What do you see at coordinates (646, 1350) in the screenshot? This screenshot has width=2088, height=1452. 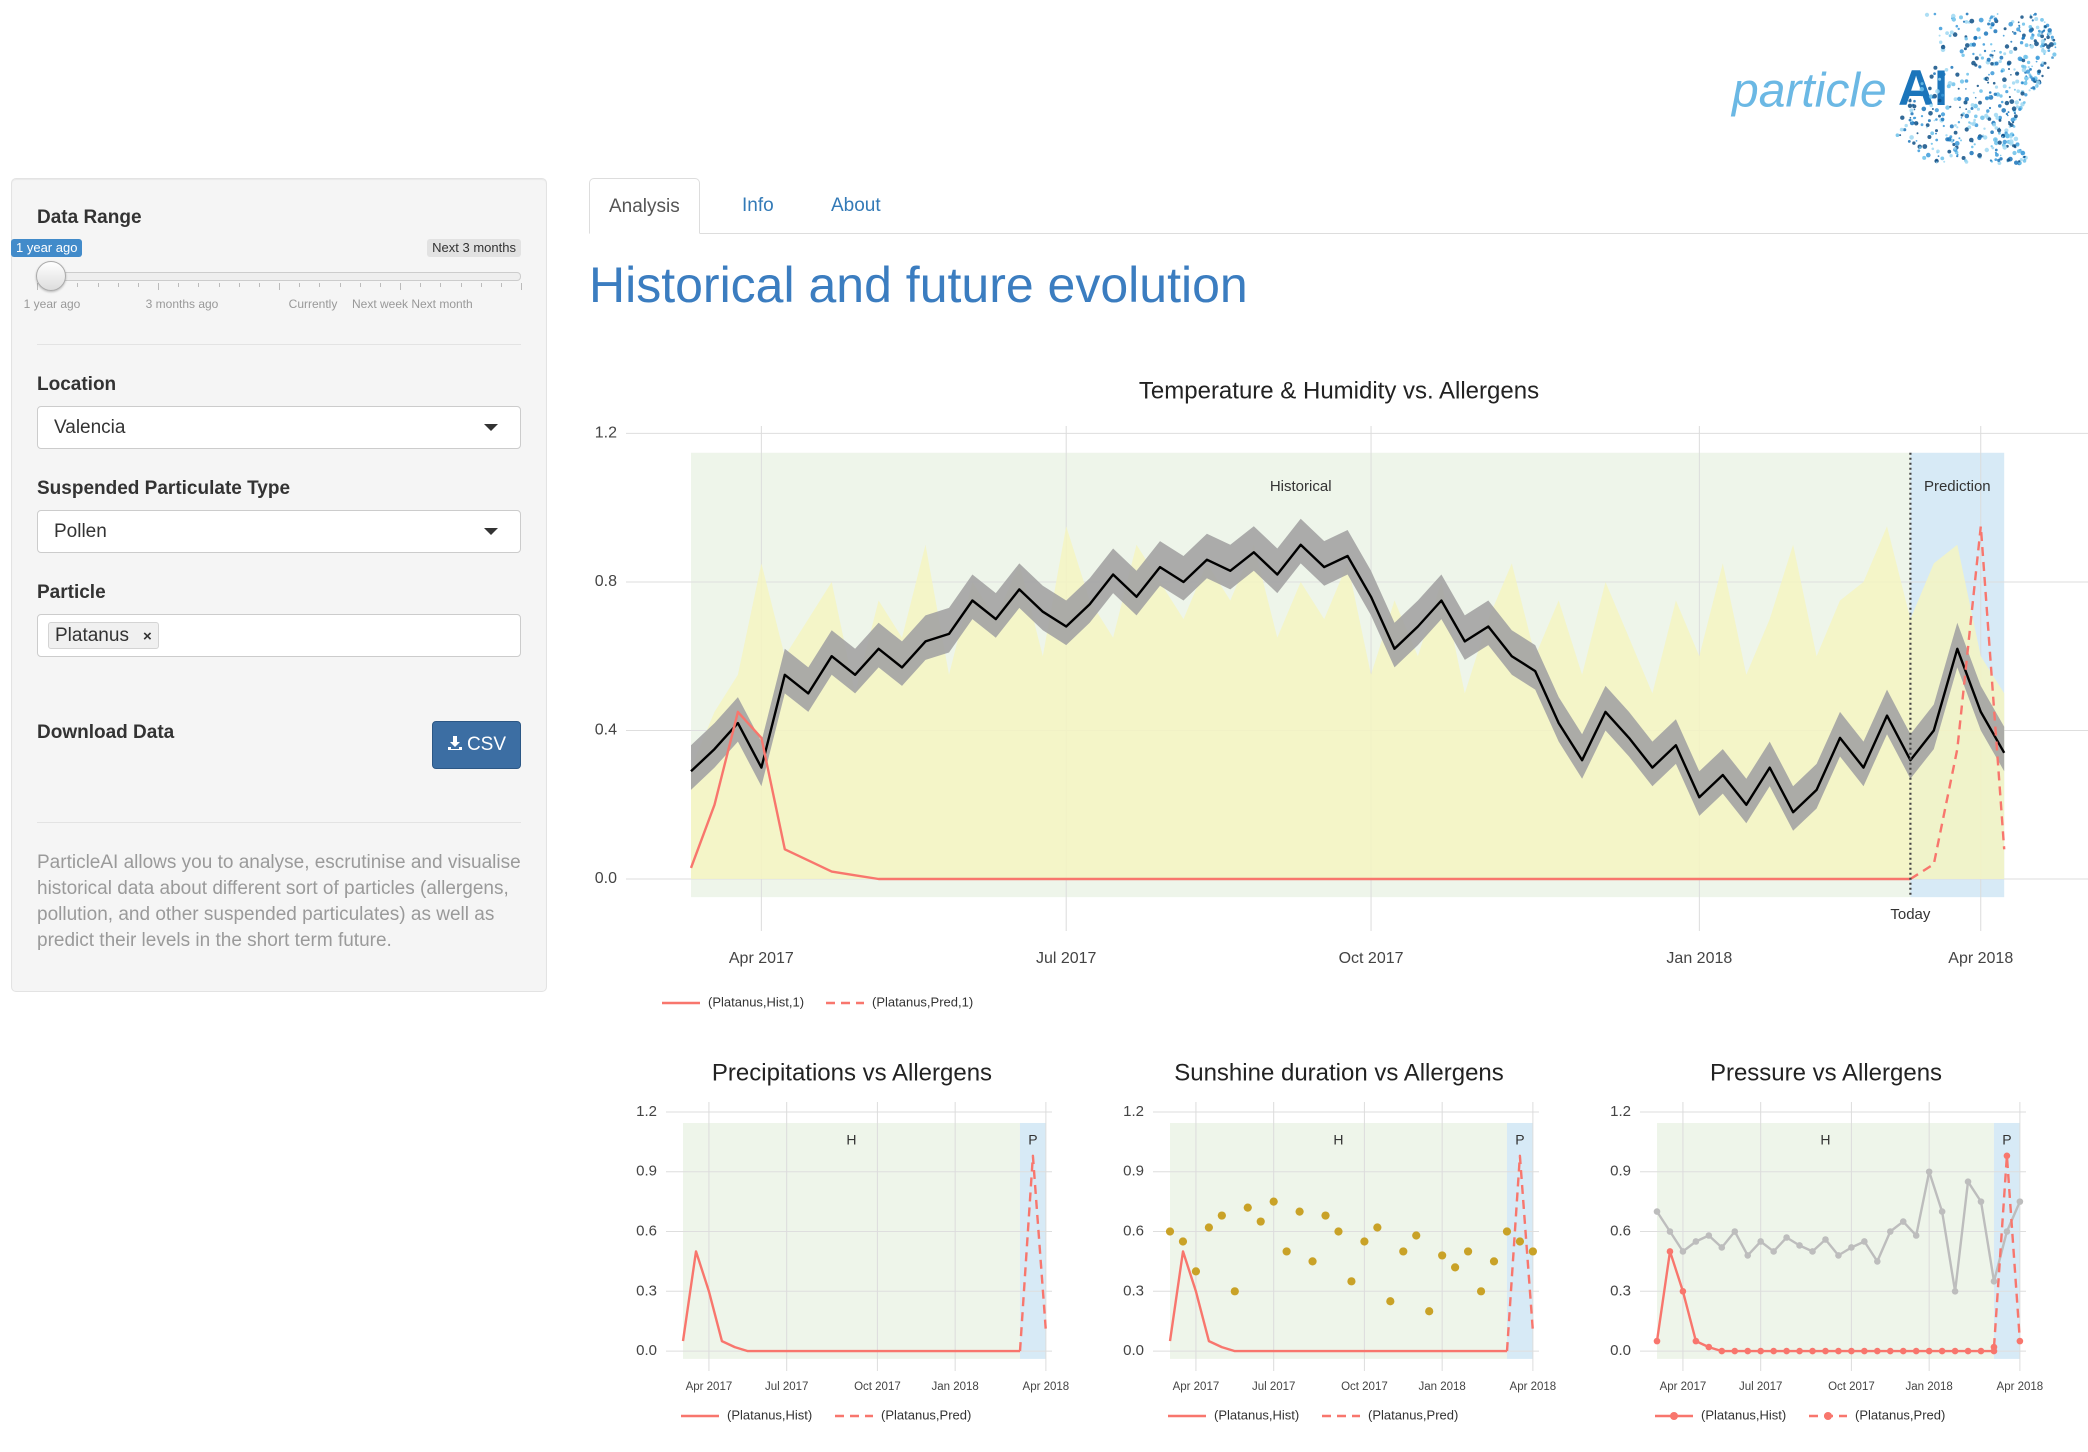 I see `y-tick-label: 0.0` at bounding box center [646, 1350].